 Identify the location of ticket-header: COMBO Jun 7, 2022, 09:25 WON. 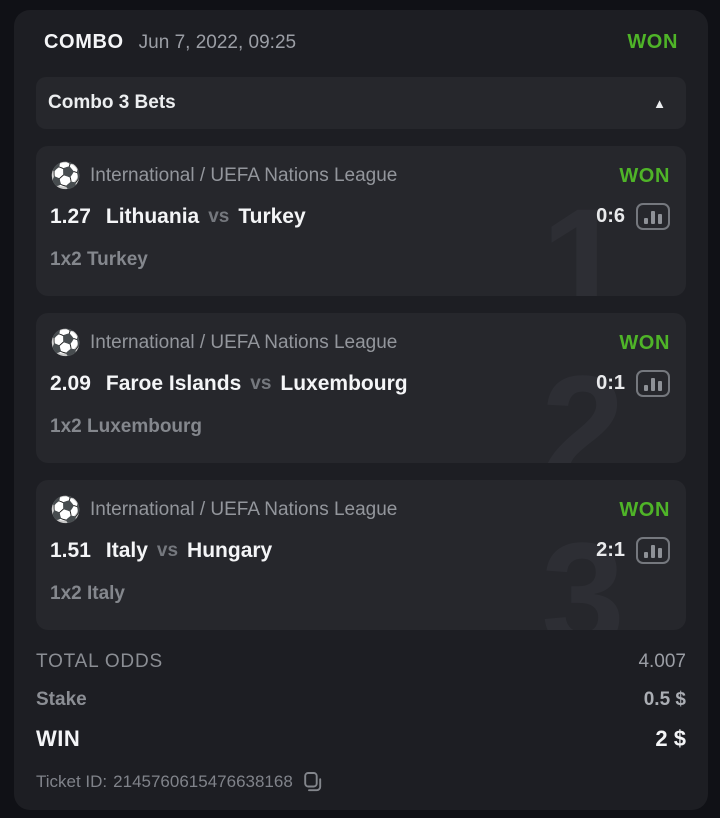
(361, 42).